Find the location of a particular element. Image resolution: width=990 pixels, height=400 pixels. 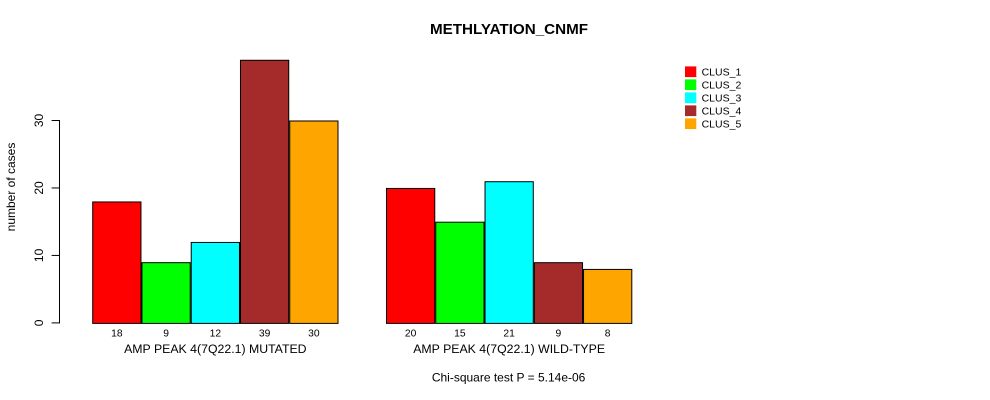

svg-text: 0 is located at coordinates (39, 322).